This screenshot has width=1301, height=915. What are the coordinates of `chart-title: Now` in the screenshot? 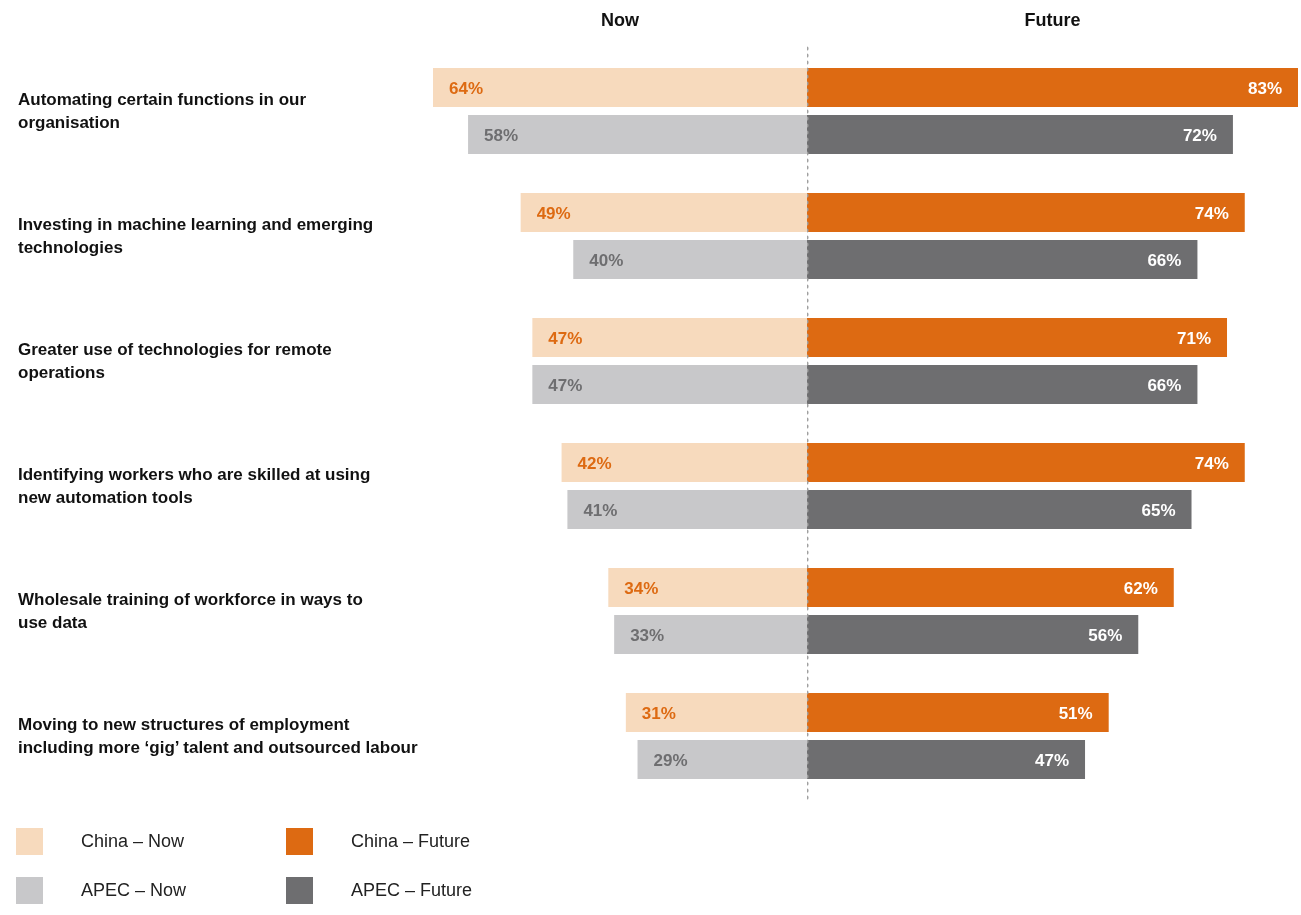 It's located at (620, 20).